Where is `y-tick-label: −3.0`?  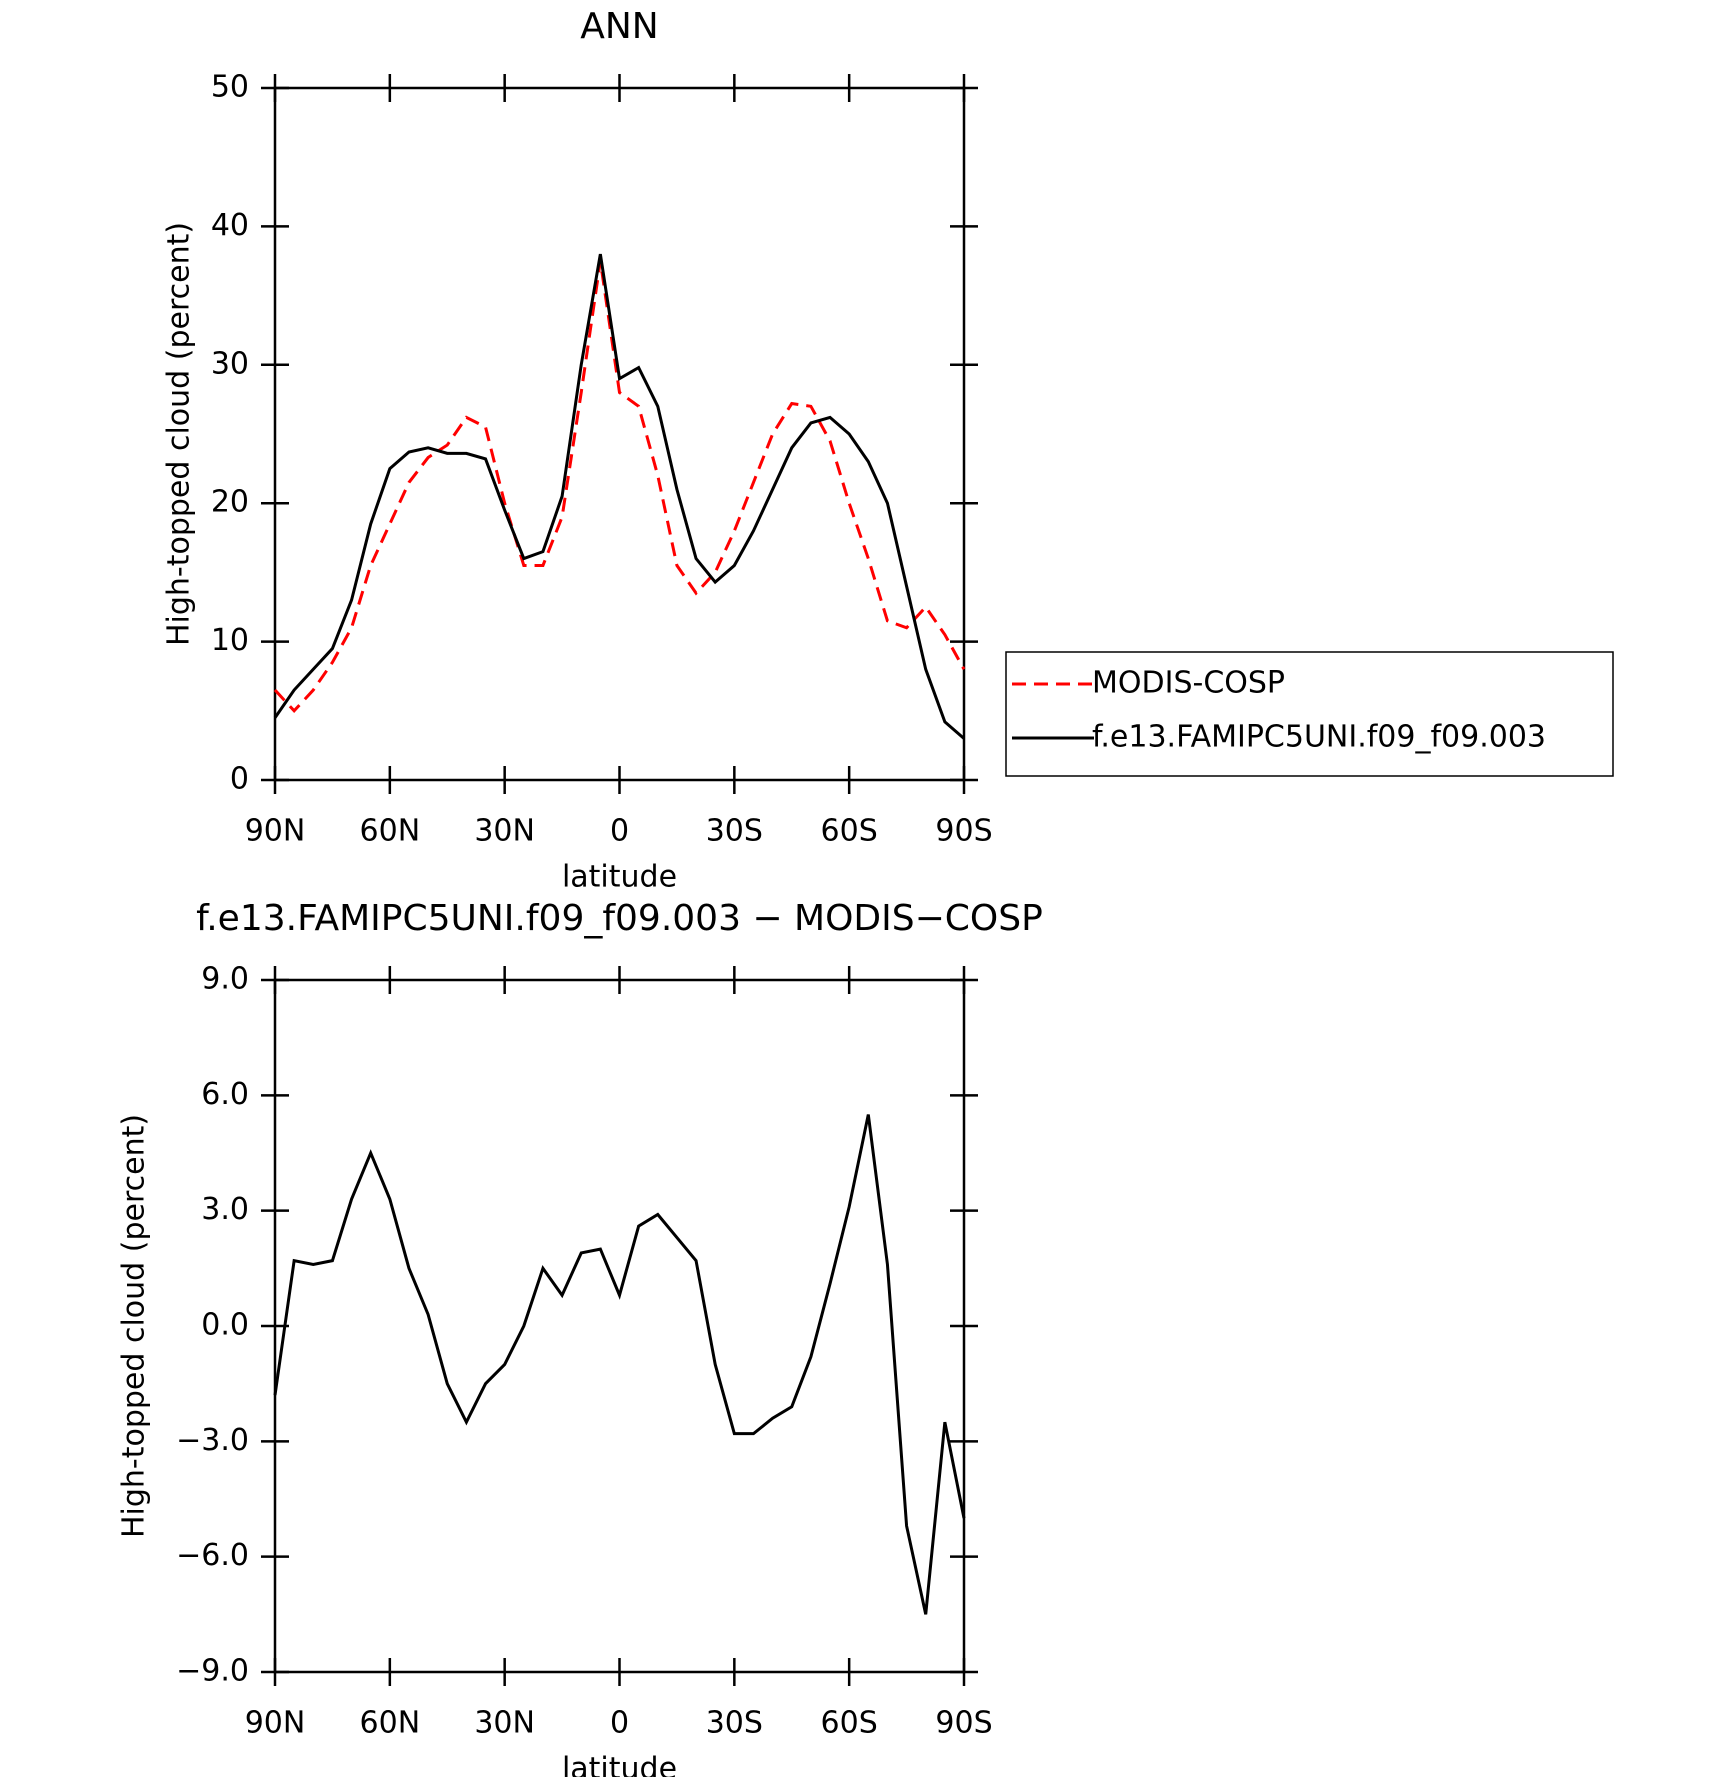
y-tick-label: −3.0 is located at coordinates (212, 1440).